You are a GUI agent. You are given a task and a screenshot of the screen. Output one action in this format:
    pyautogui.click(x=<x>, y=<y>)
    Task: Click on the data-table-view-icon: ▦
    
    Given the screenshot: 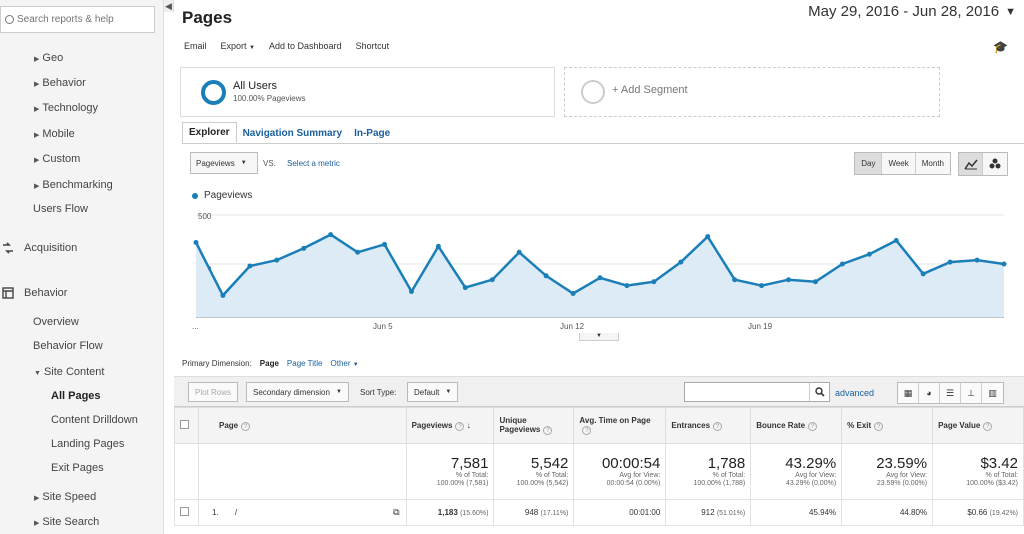 What is the action you would take?
    pyautogui.click(x=908, y=393)
    